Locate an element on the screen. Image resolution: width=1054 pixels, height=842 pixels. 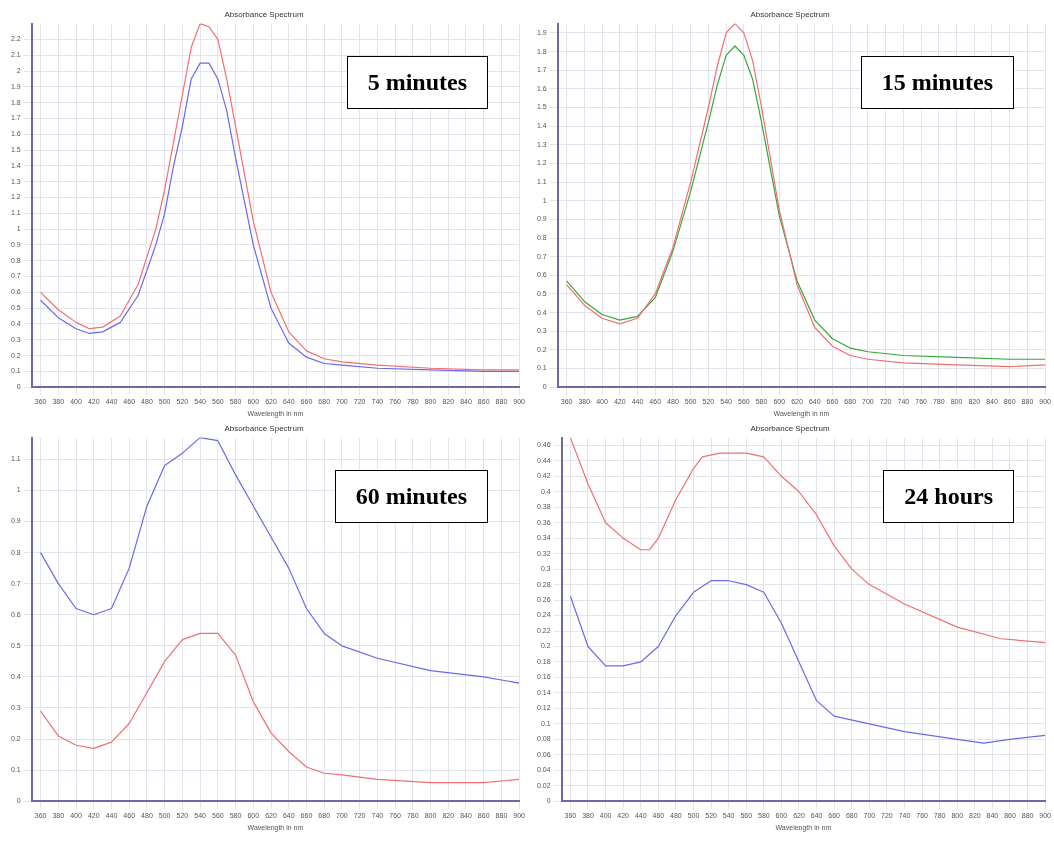
annotation: 15 minutes is located at coordinates (937, 82).